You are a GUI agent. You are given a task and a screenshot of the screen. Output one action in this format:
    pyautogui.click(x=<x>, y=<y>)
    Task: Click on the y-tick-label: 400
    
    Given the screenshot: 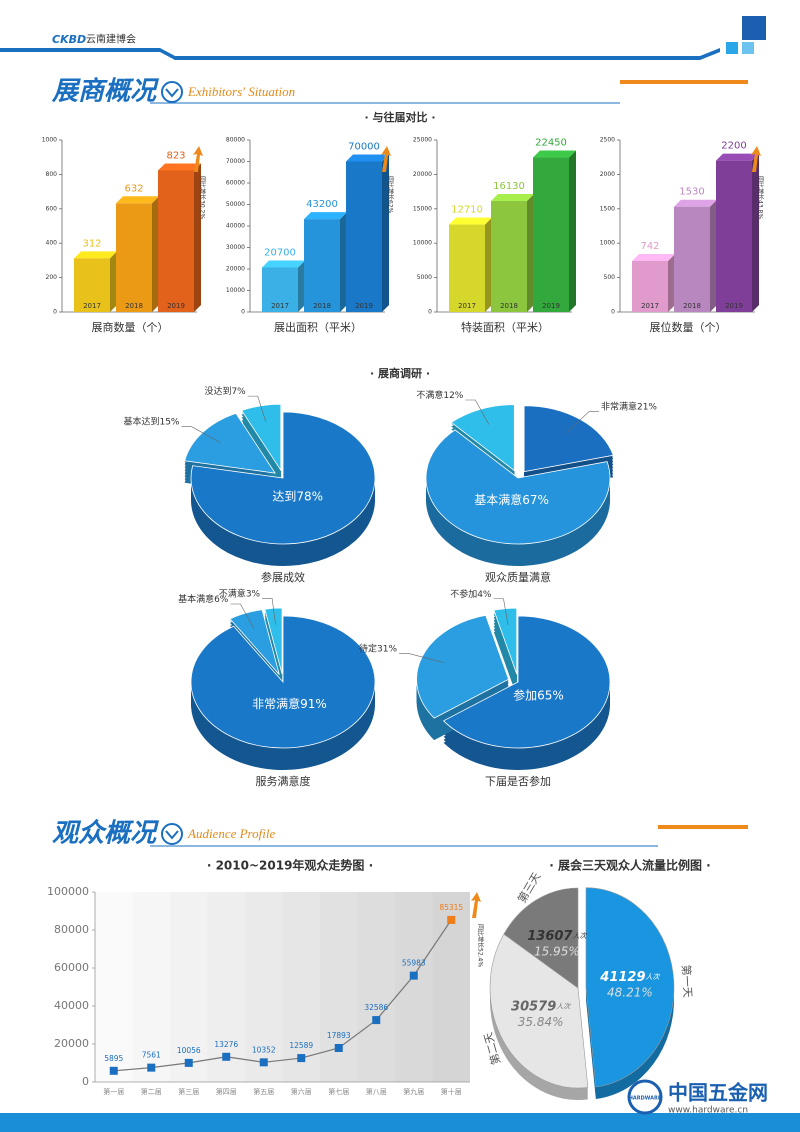 What is the action you would take?
    pyautogui.click(x=52, y=243)
    